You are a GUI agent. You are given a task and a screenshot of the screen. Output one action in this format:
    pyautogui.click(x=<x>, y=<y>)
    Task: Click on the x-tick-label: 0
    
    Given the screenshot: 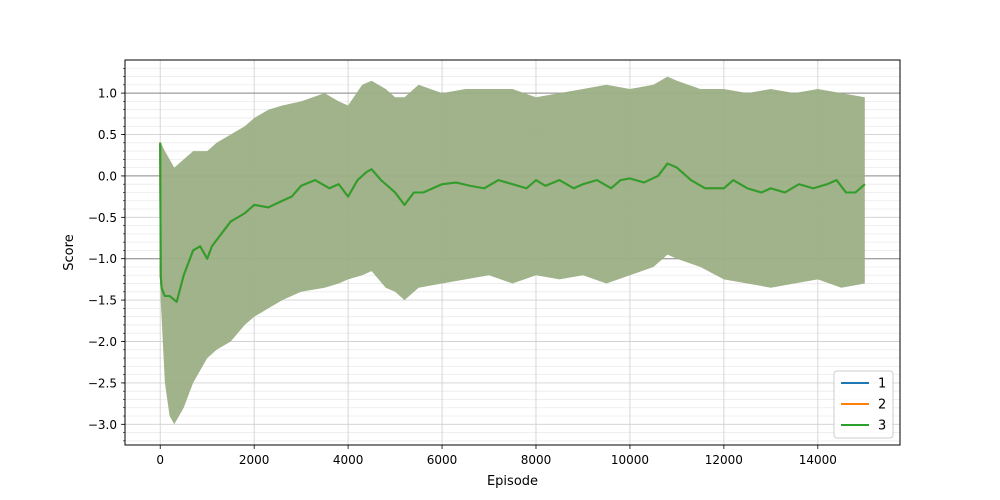 What is the action you would take?
    pyautogui.click(x=160, y=460)
    